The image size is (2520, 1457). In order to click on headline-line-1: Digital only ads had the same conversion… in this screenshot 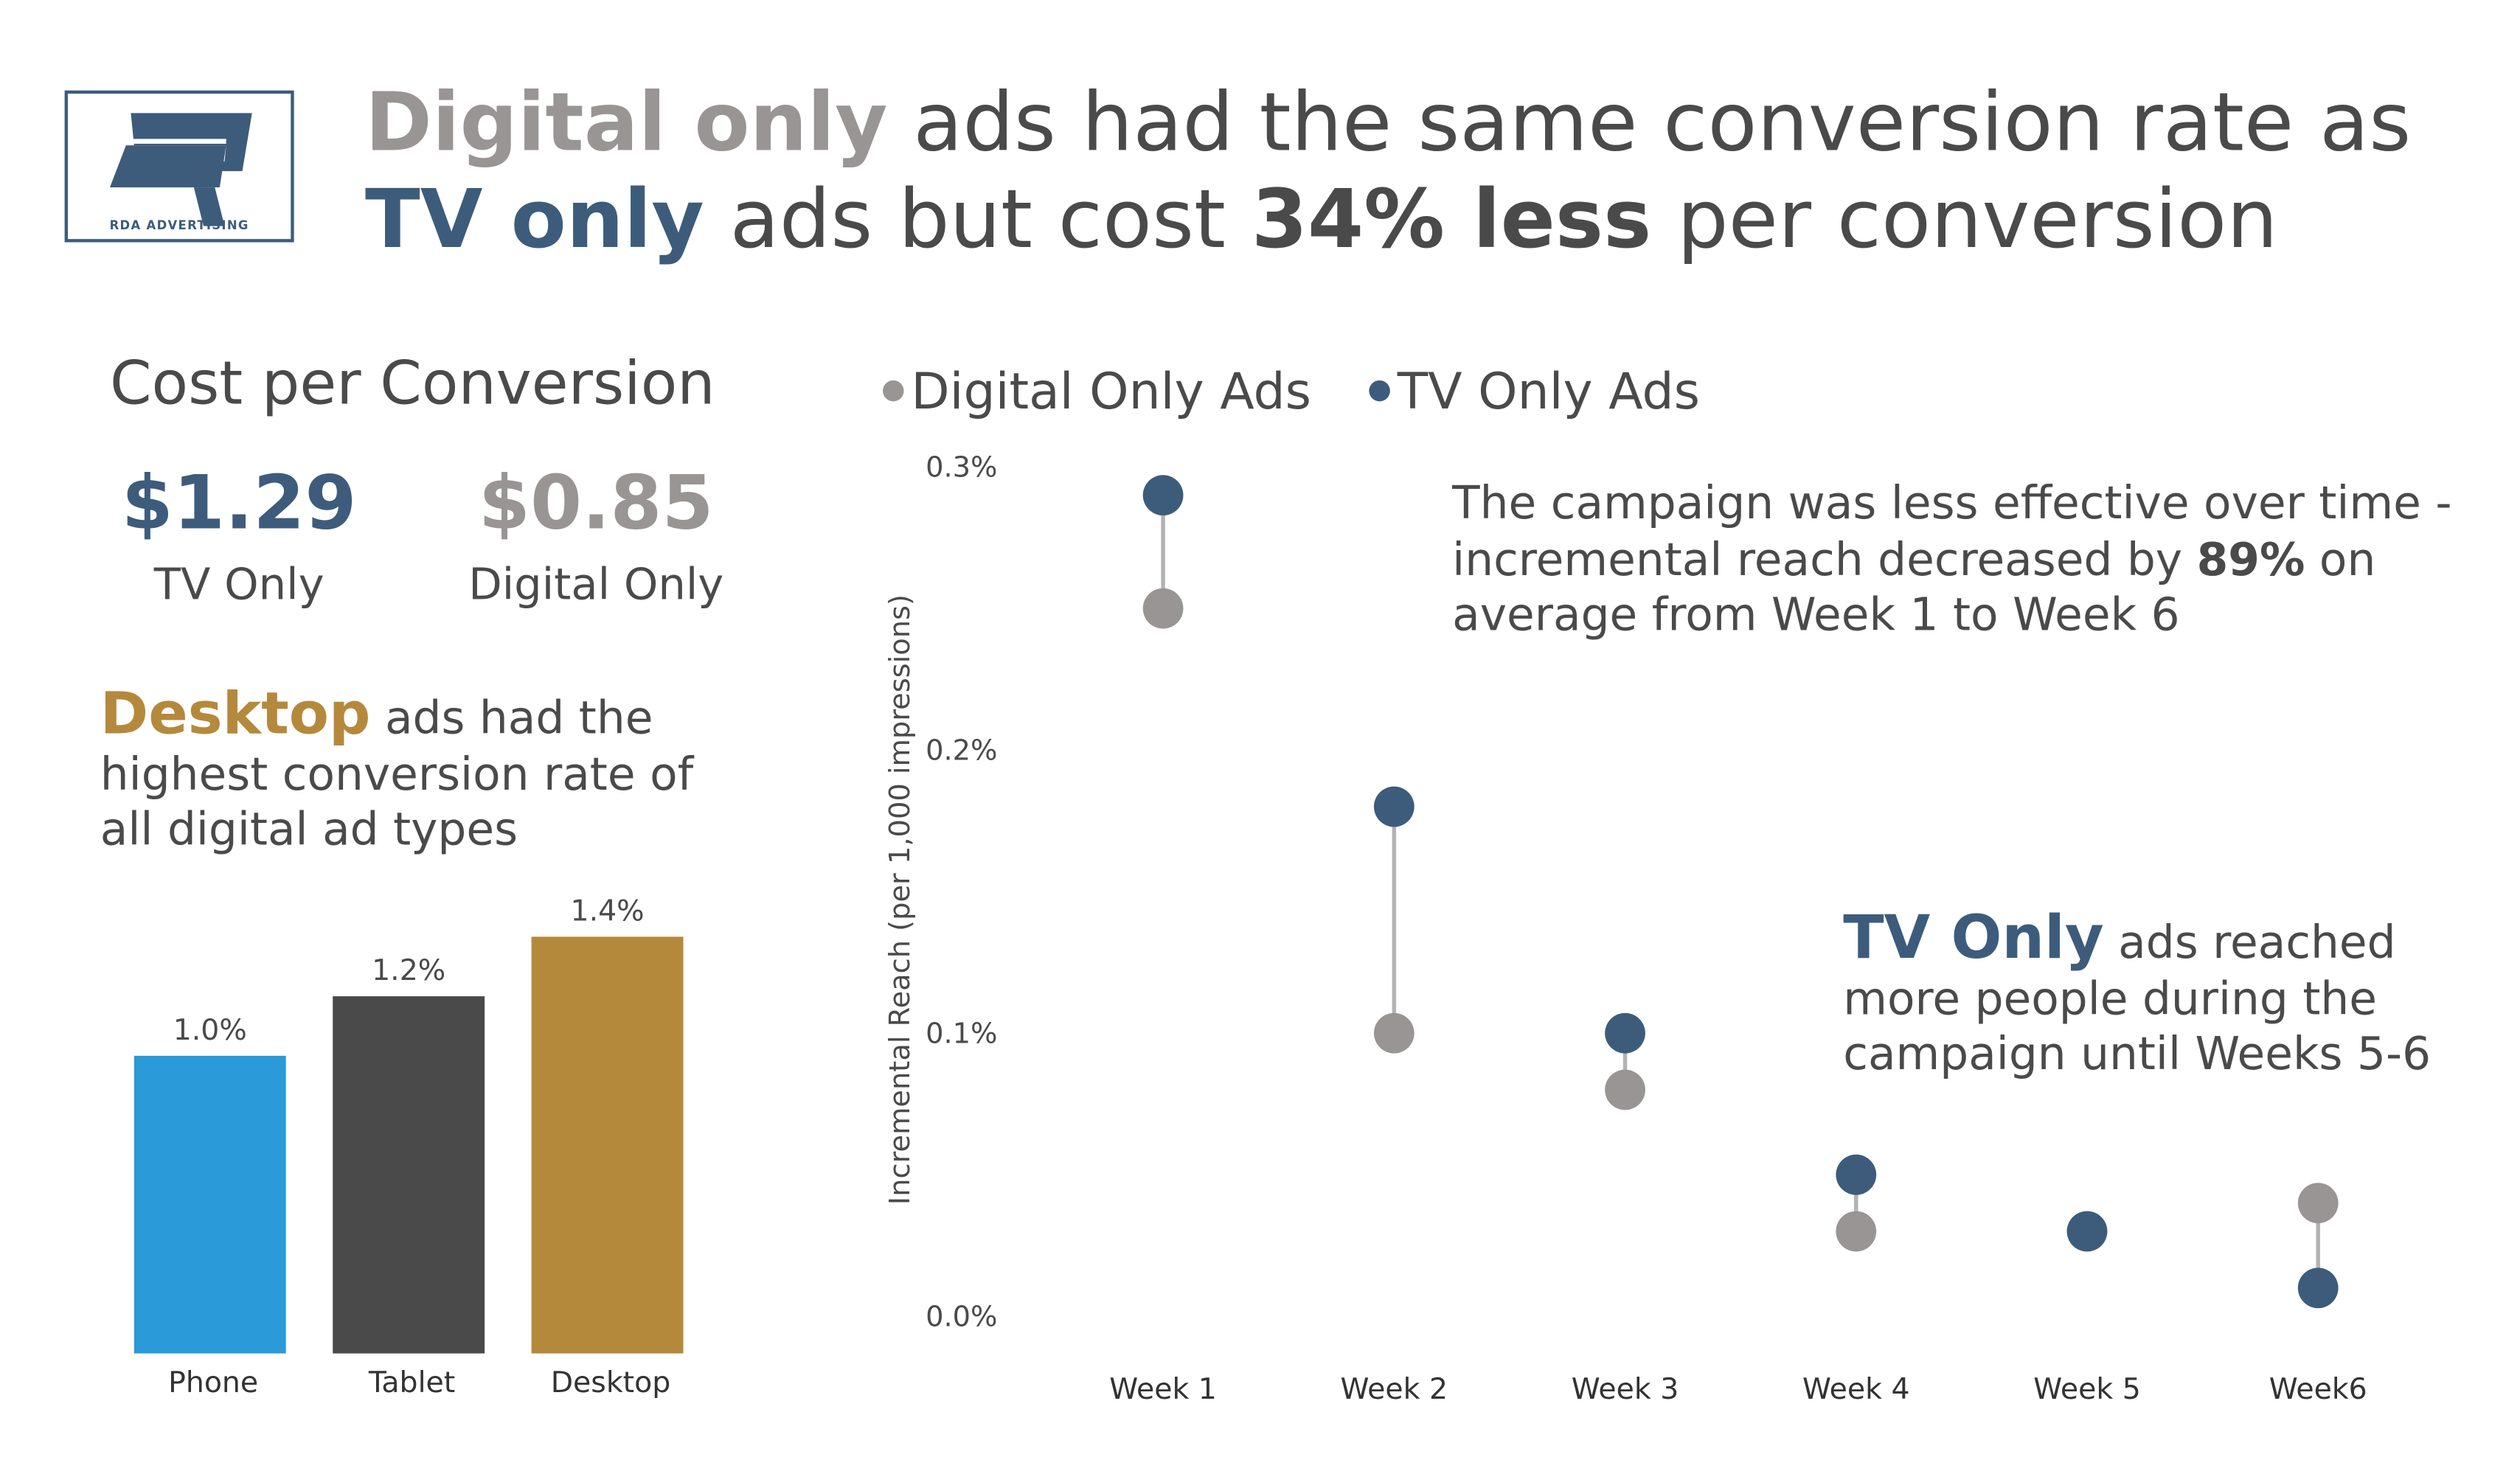, I will do `click(1388, 123)`.